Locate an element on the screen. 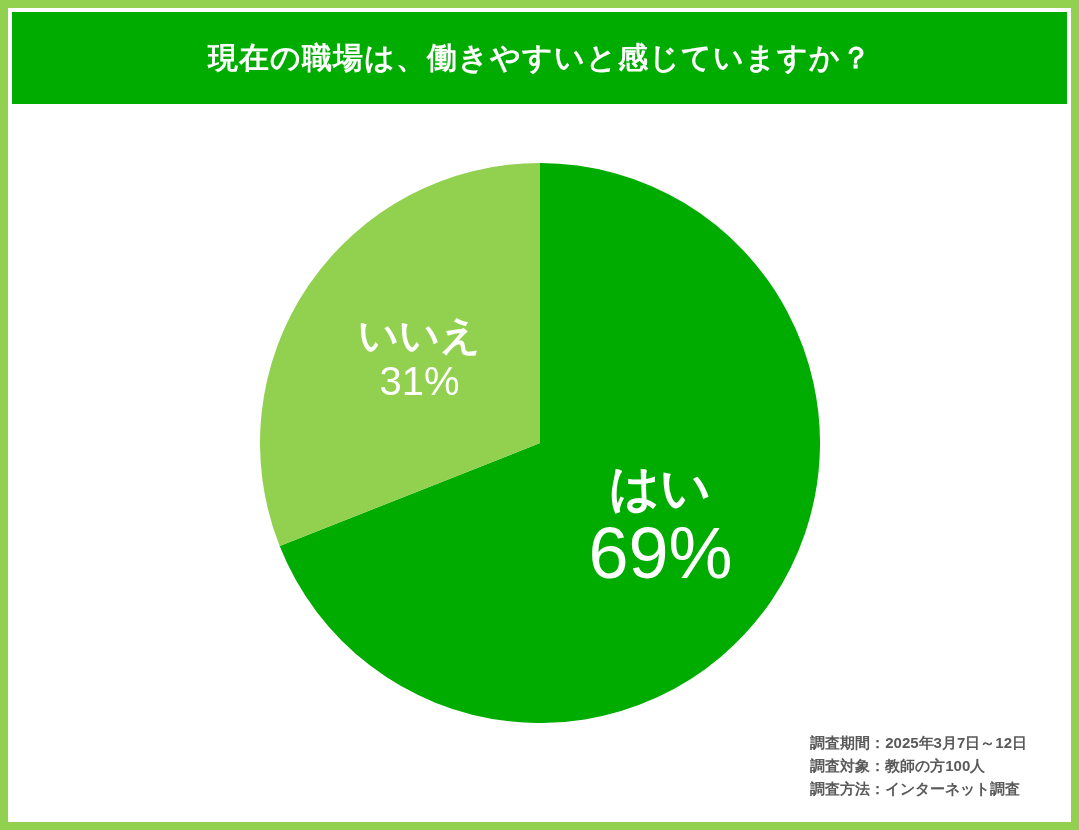 This screenshot has width=1079, height=830. text: 調査方法：インターネット調査 is located at coordinates (916, 789).